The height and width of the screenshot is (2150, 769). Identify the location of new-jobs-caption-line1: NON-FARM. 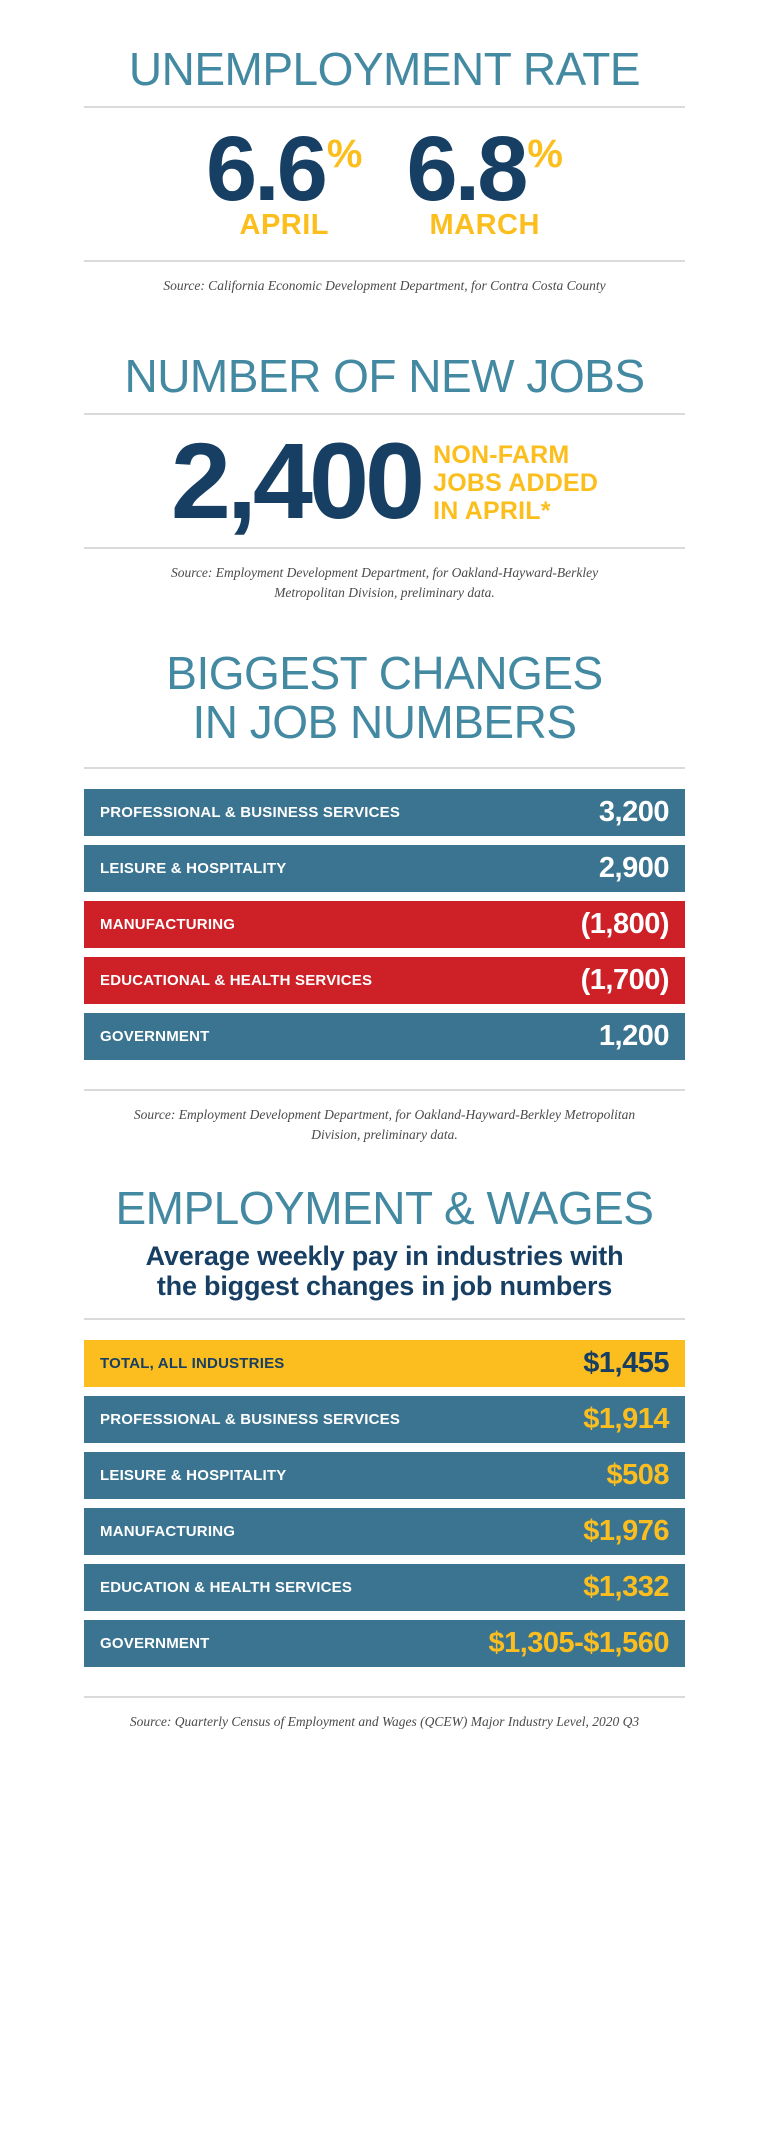
(501, 454).